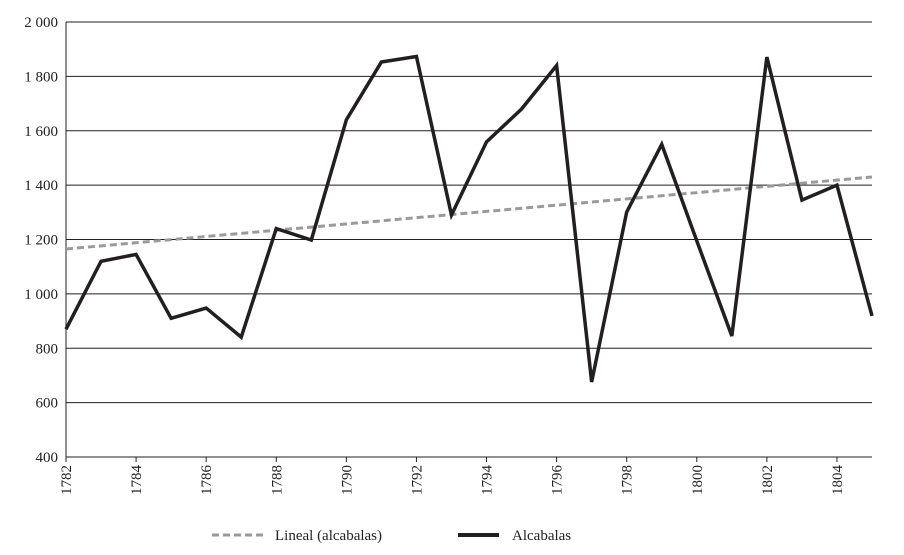 The height and width of the screenshot is (555, 904). Describe the element at coordinates (41, 186) in the screenshot. I see `y-tick-label: 1 400` at that location.